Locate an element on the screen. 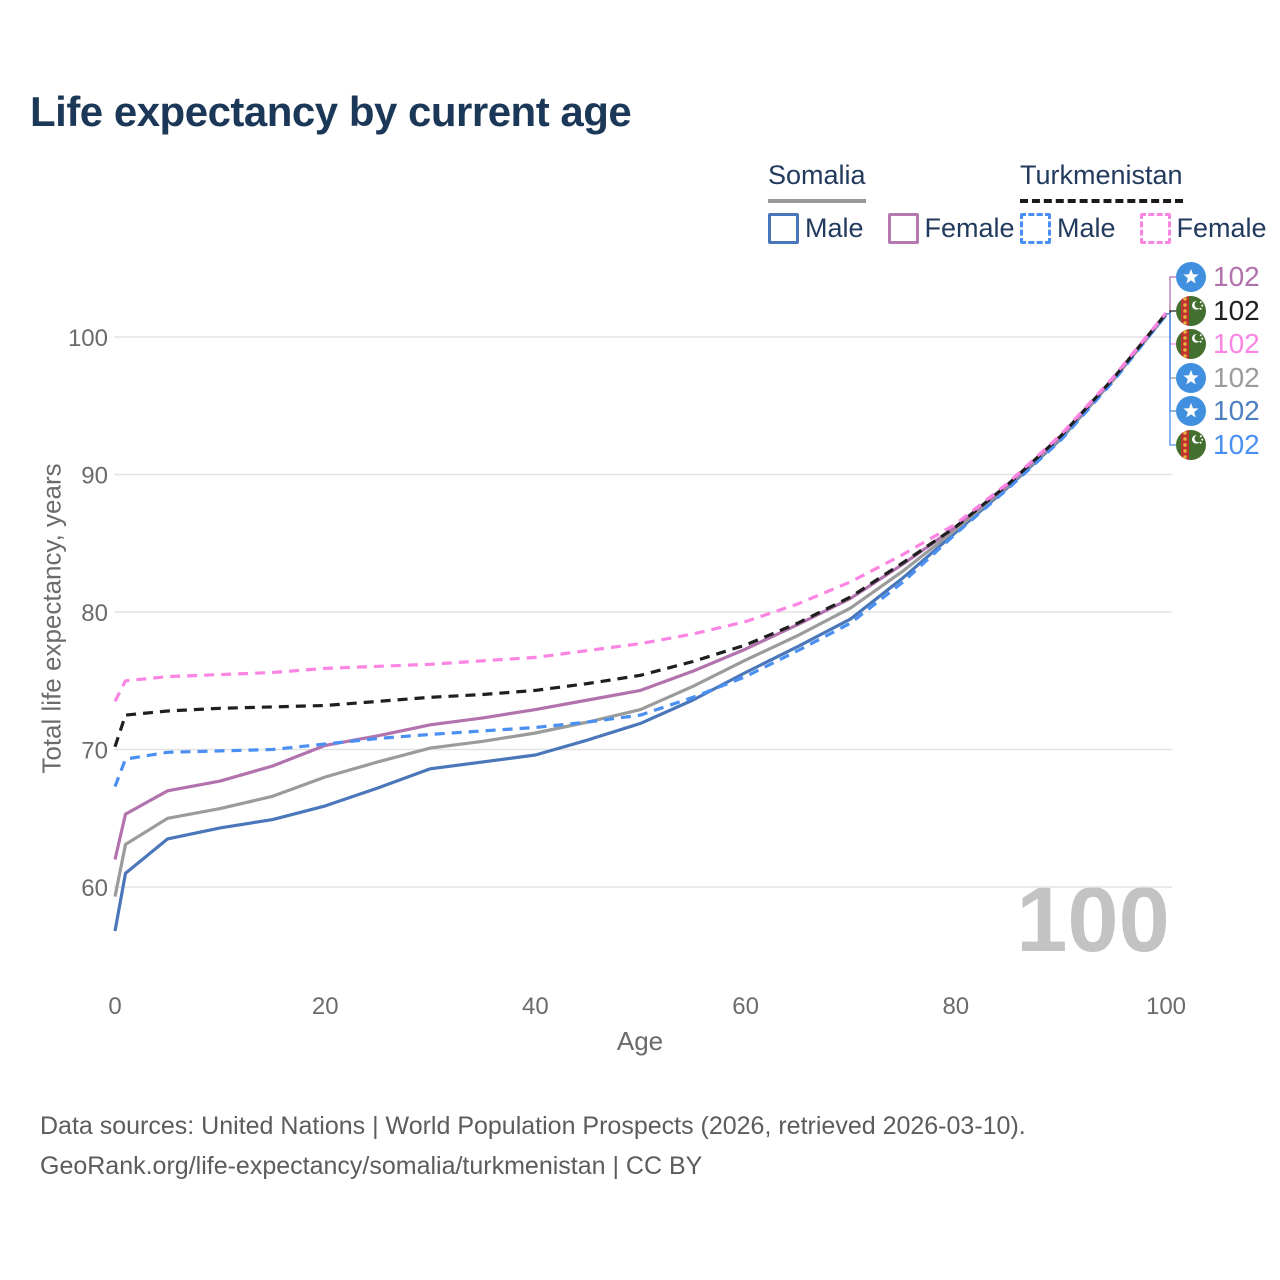 The image size is (1280, 1280). y-tick-label: 60 is located at coordinates (94, 888).